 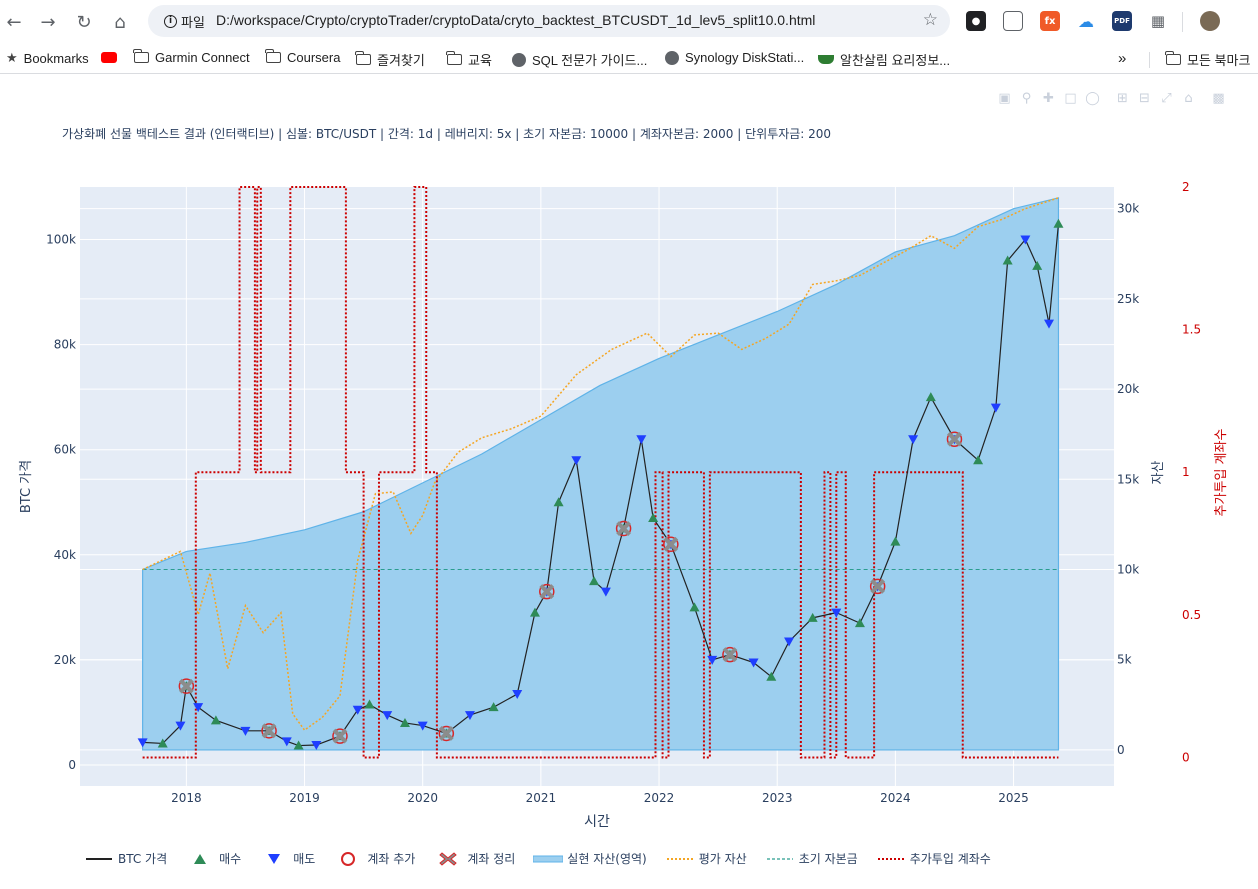 What do you see at coordinates (1166, 98) in the screenshot?
I see `autoscale-icon: ⤢` at bounding box center [1166, 98].